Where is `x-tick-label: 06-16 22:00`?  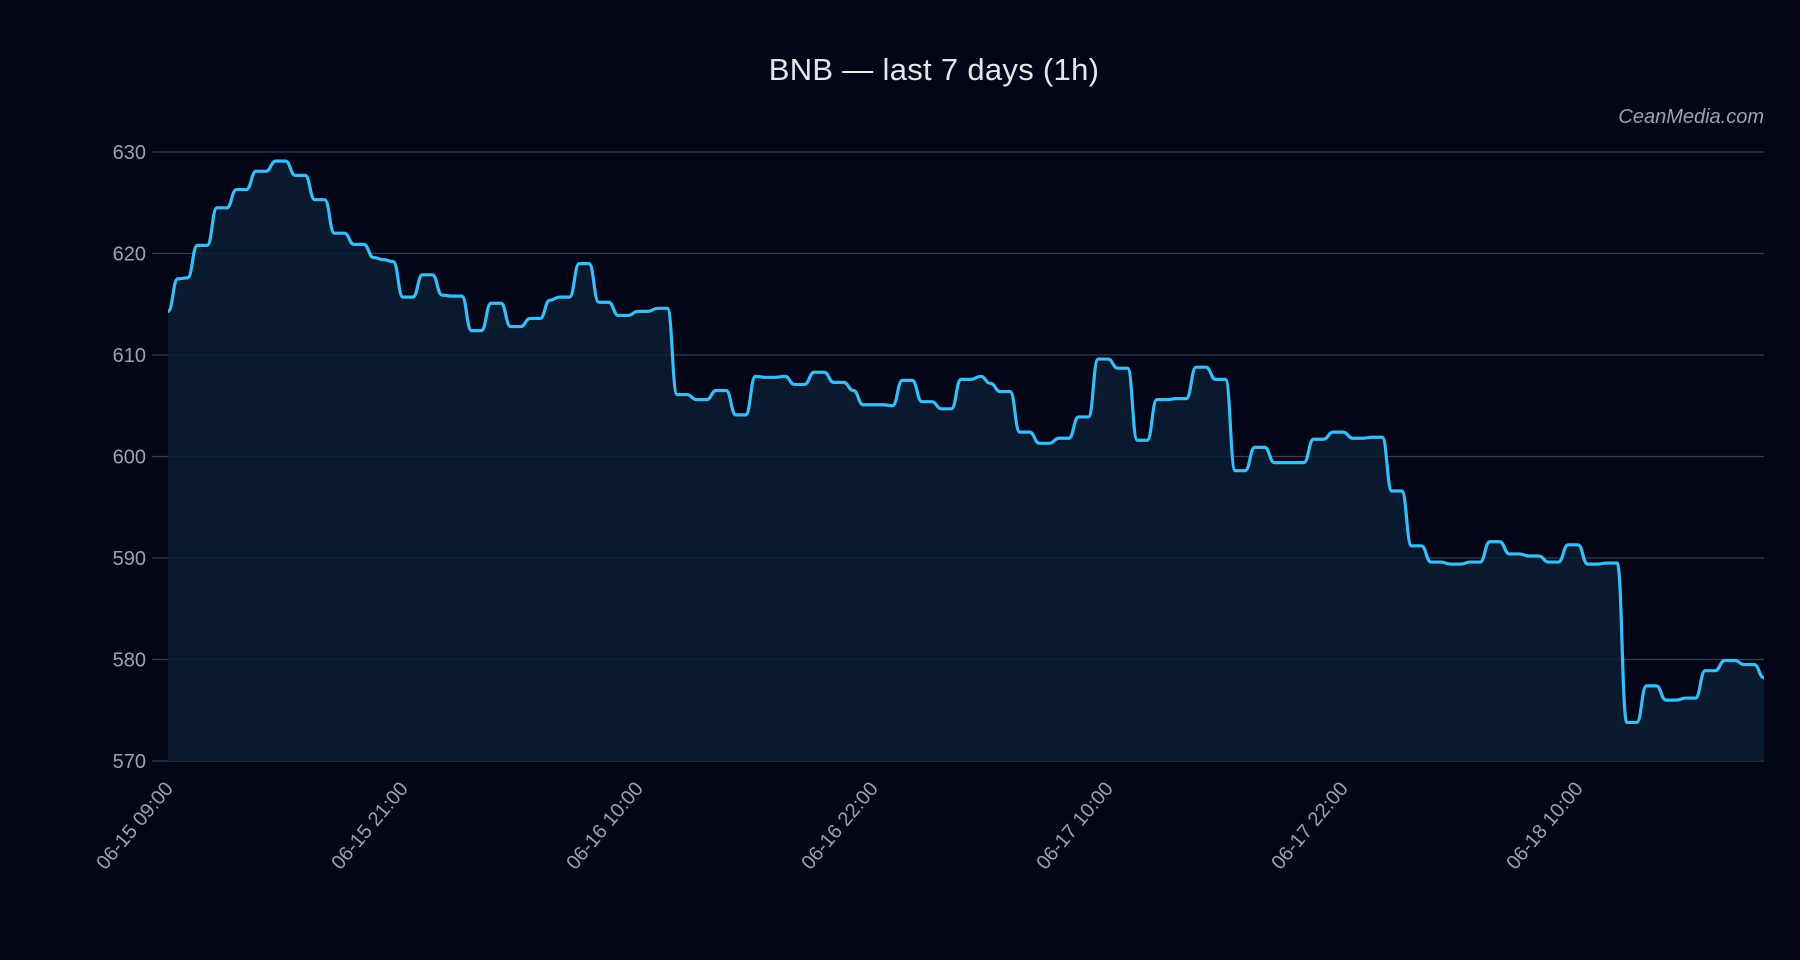 x-tick-label: 06-16 22:00 is located at coordinates (839, 826).